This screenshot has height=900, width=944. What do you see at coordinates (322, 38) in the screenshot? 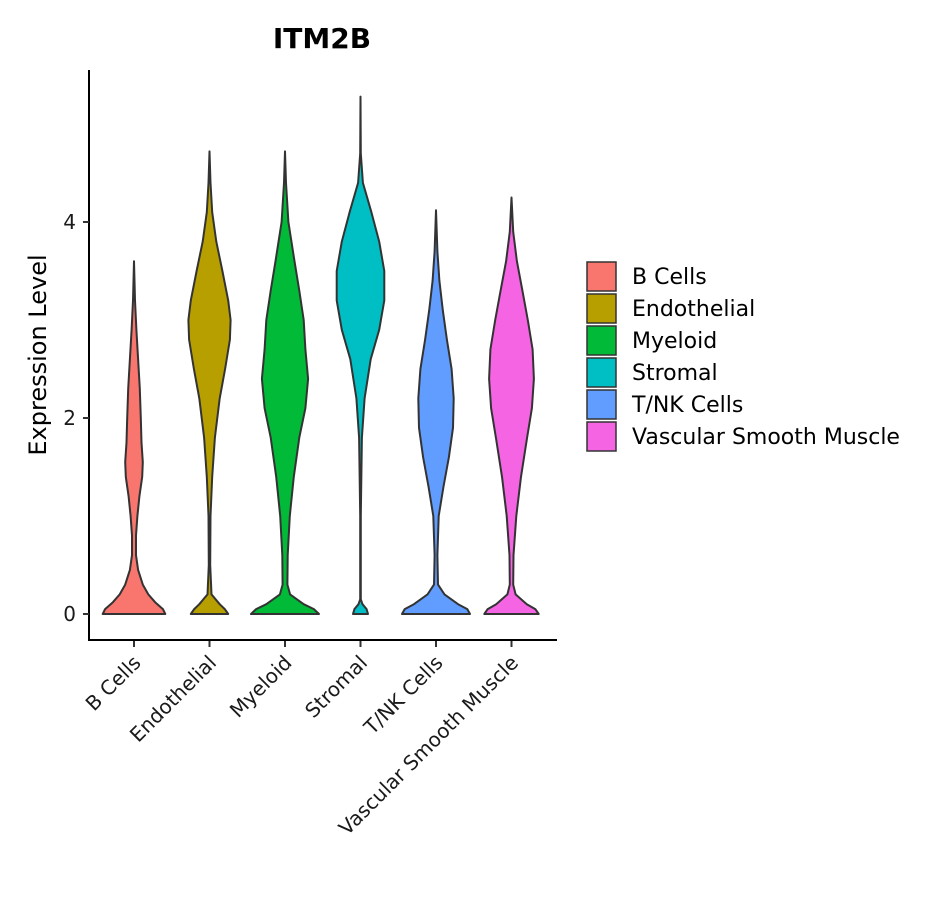
I see `chart-title: ITM2B` at bounding box center [322, 38].